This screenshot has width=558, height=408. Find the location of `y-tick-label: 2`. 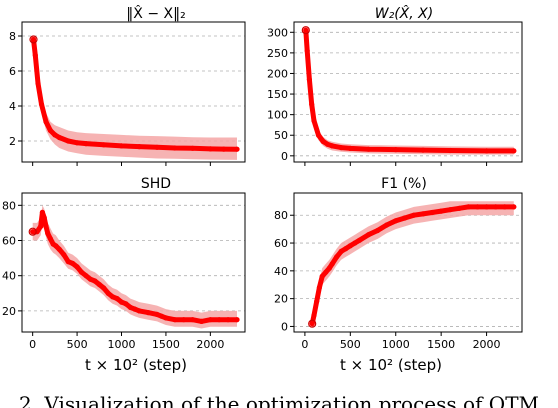

y-tick-label: 2 is located at coordinates (12, 141).